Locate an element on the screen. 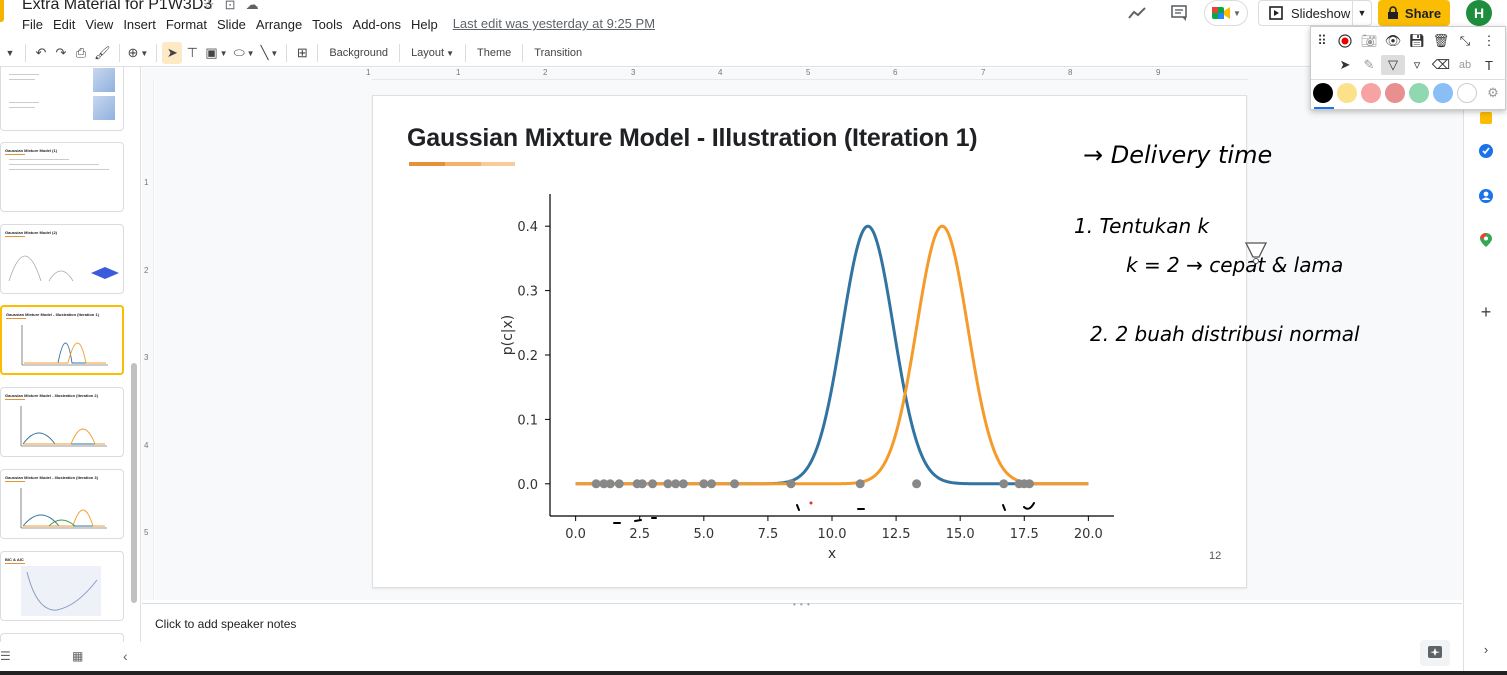 This screenshot has width=1507, height=675. ruler-mark: 4 is located at coordinates (146, 445).